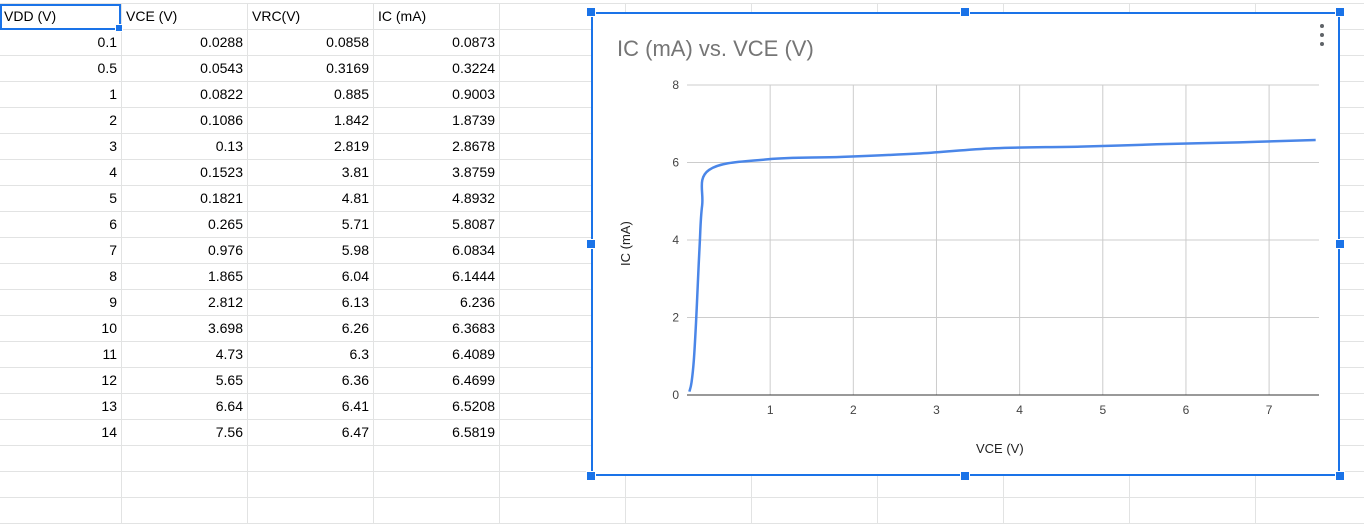 Image resolution: width=1364 pixels, height=524 pixels. What do you see at coordinates (61, 355) in the screenshot?
I see `table-cell: 11` at bounding box center [61, 355].